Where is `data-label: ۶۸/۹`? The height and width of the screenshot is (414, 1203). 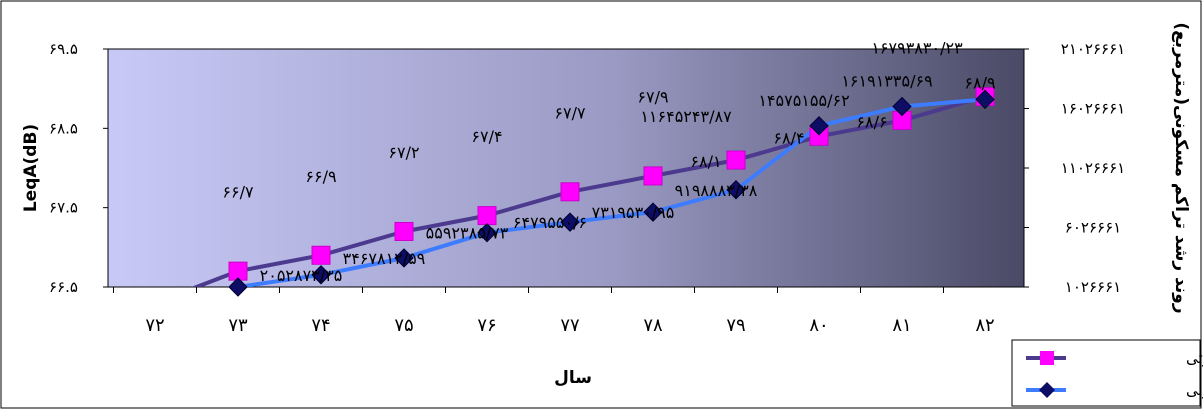 data-label: ۶۸/۹ is located at coordinates (979, 83).